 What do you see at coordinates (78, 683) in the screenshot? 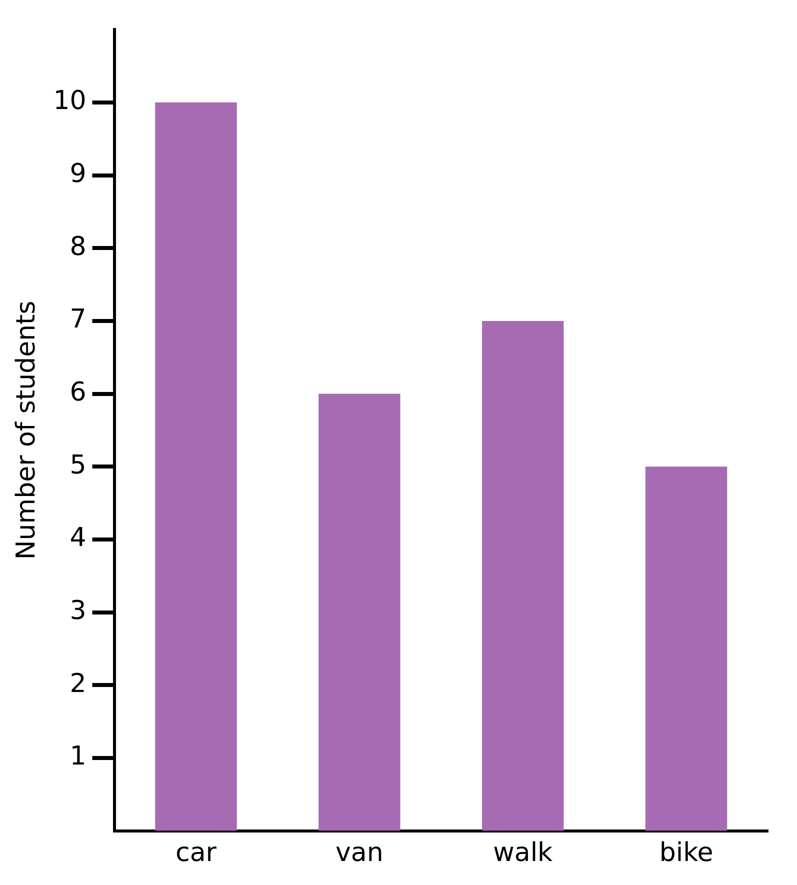
I see `y-tick-label: 2` at bounding box center [78, 683].